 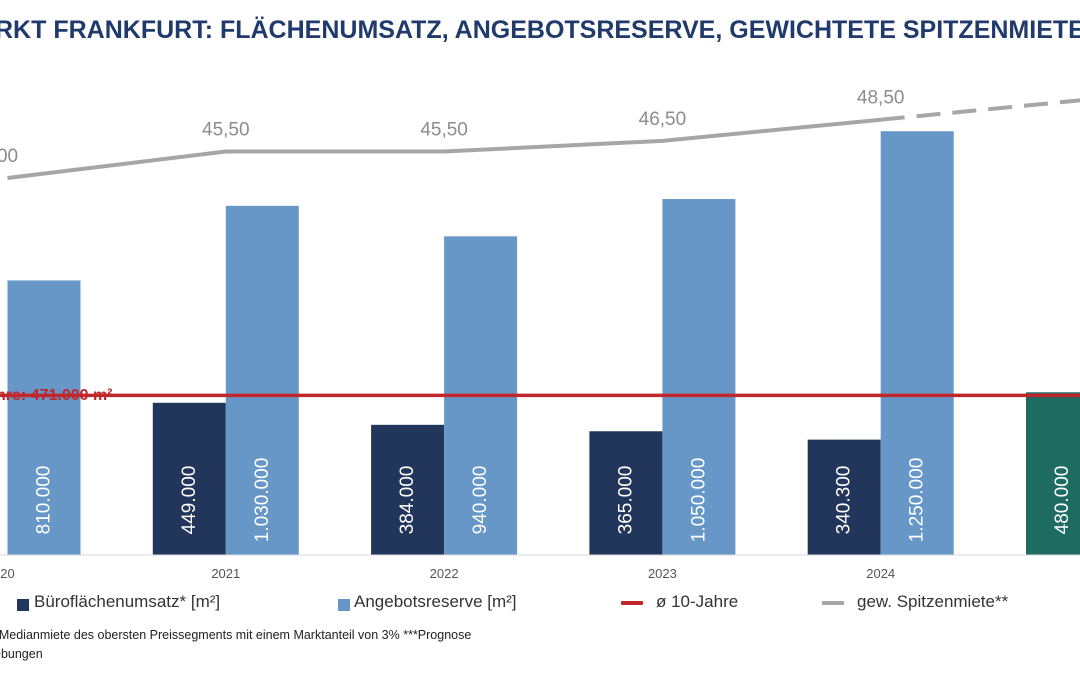 What do you see at coordinates (44, 500) in the screenshot?
I see `bar-label-reserve: 810.000` at bounding box center [44, 500].